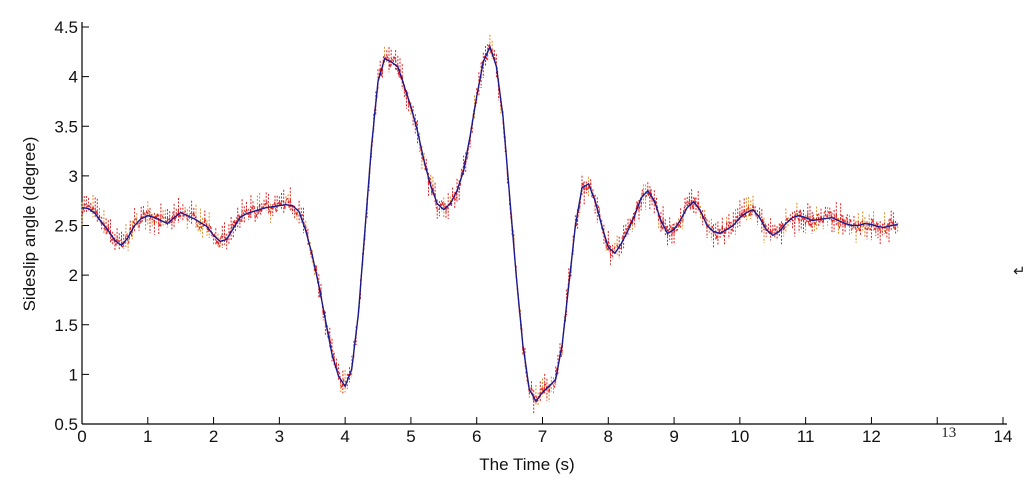 The height and width of the screenshot is (488, 1024). I want to click on x-tick-label: 7, so click(542, 436).